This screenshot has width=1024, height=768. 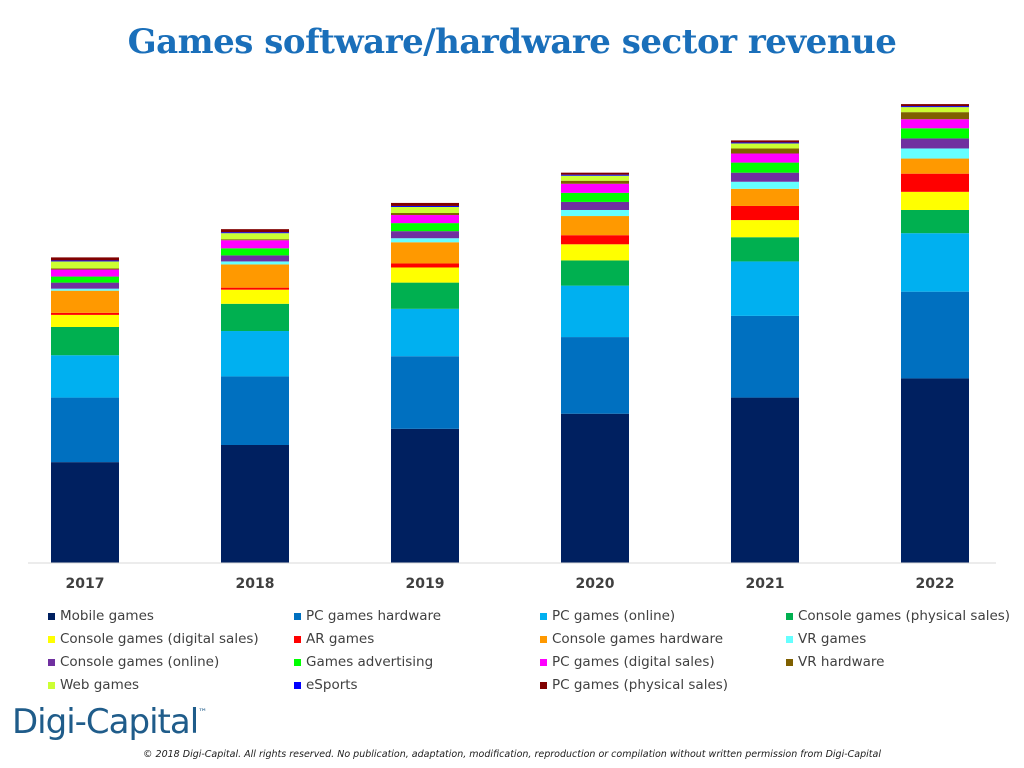 I want to click on legend-label: PC games (online), so click(x=614, y=616).